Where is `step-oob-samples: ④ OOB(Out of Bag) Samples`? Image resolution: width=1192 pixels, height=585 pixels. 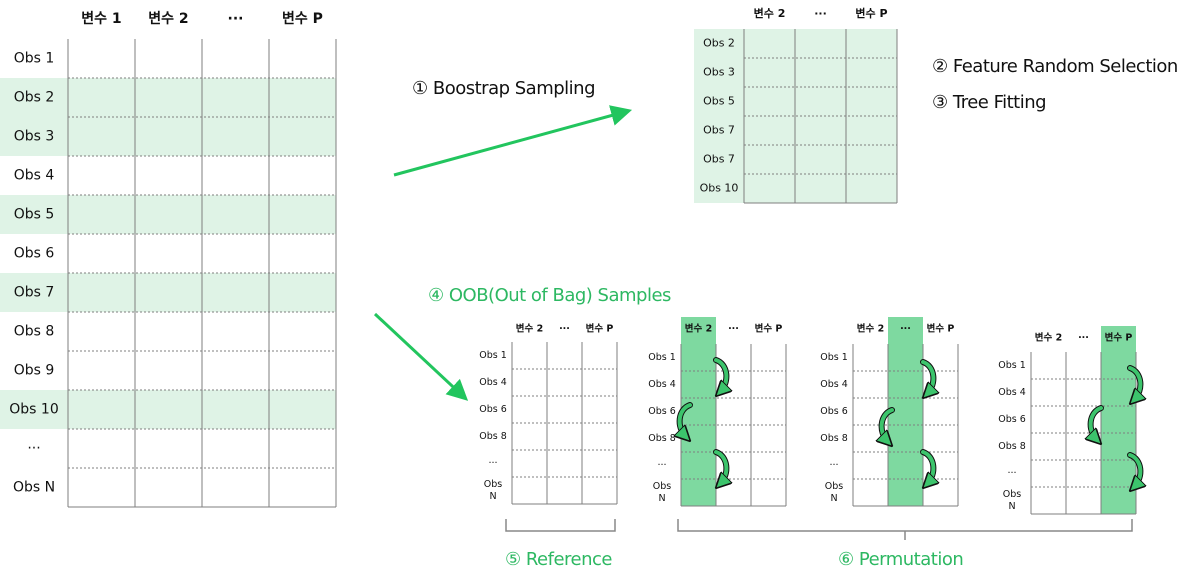 step-oob-samples: ④ OOB(Out of Bag) Samples is located at coordinates (549, 295).